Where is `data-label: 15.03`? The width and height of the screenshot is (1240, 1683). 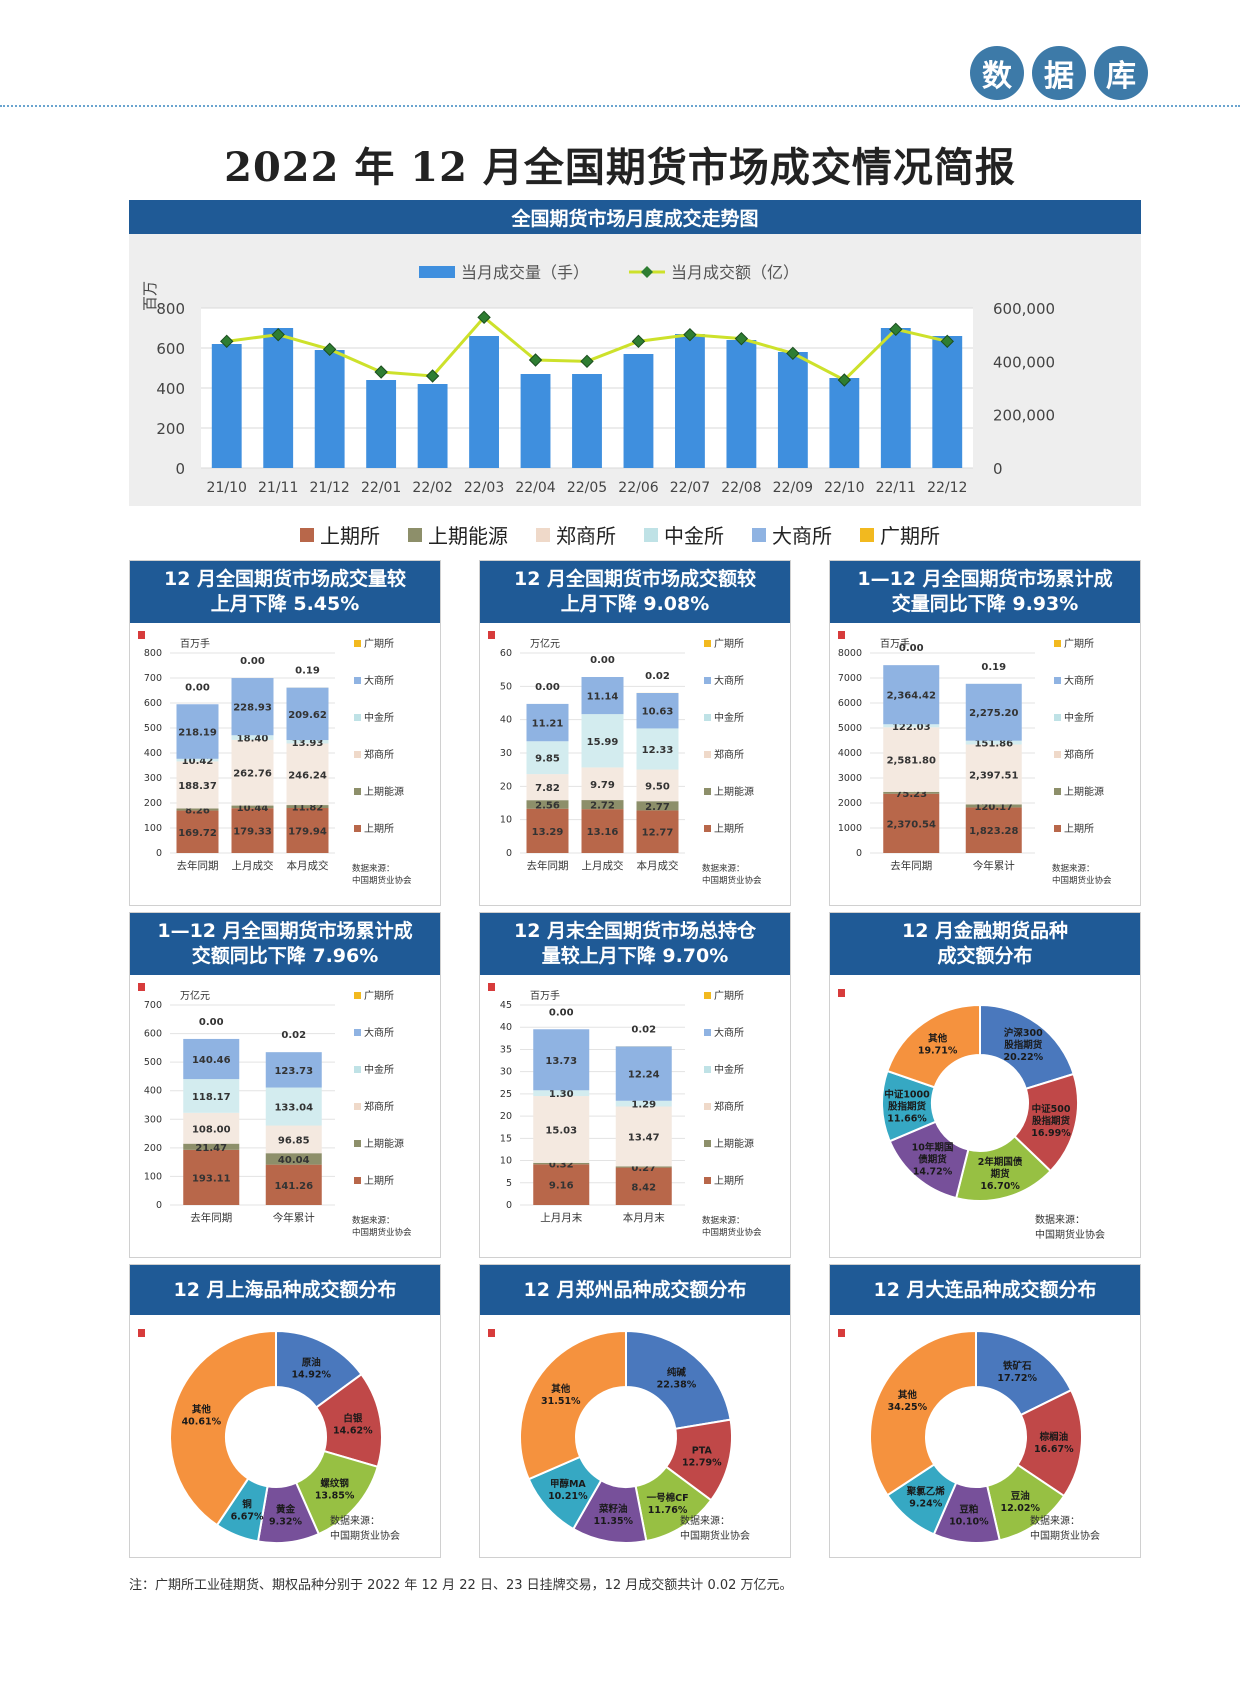 data-label: 15.03 is located at coordinates (561, 1130).